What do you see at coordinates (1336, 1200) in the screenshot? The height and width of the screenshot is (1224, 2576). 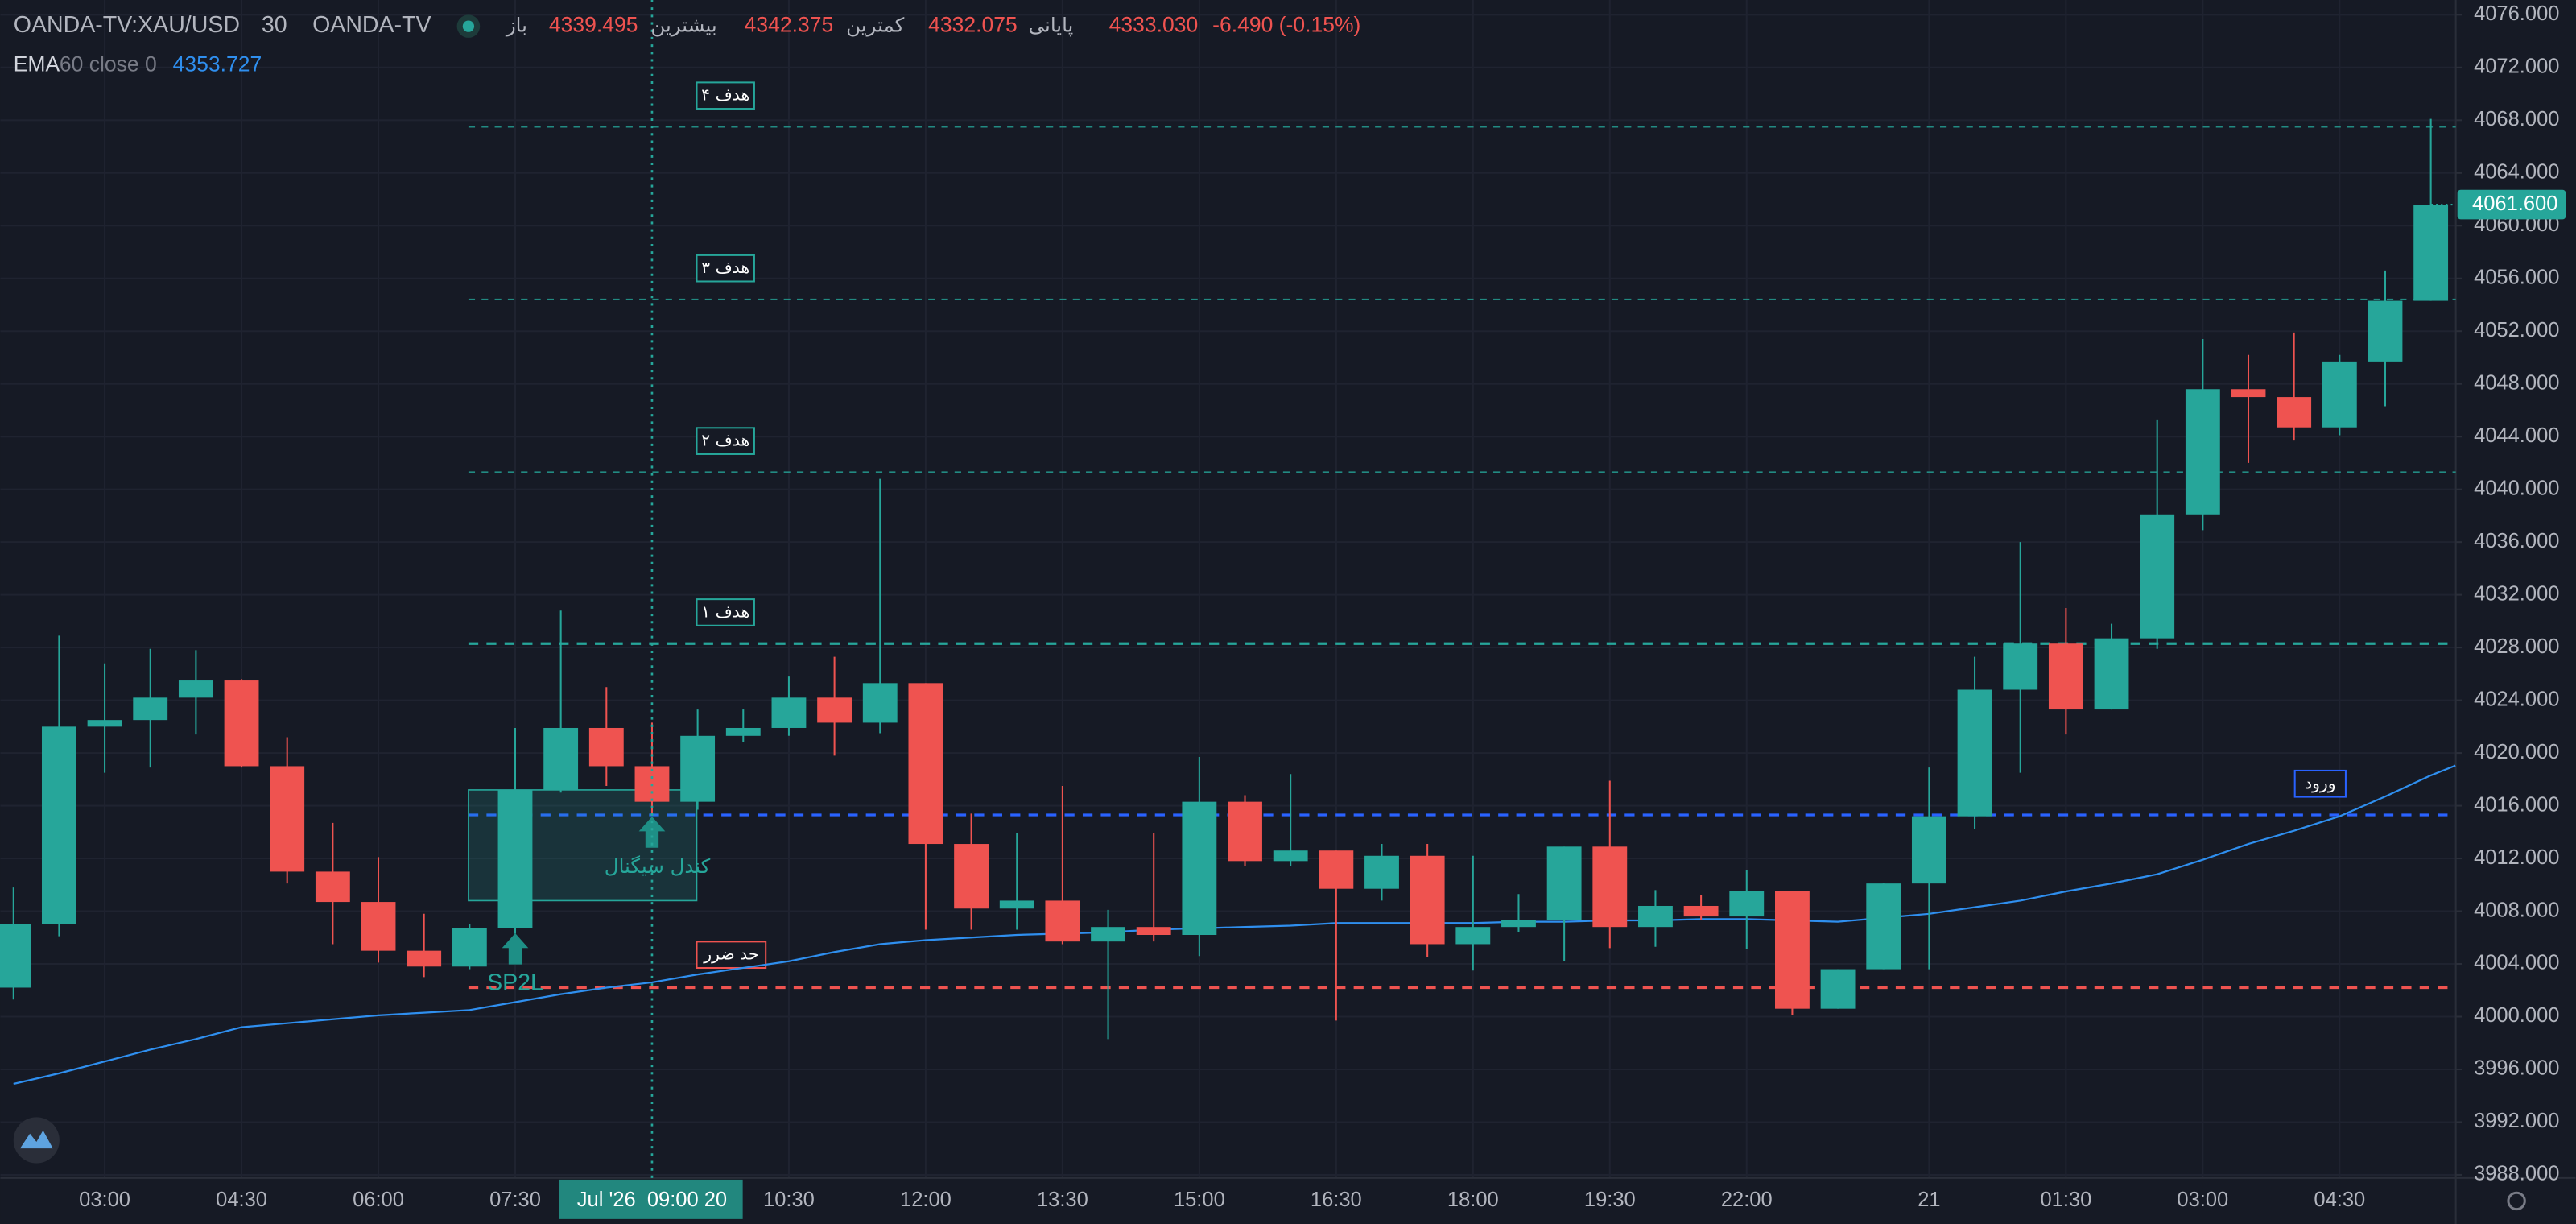 I see `x-tick-label: 16:30` at bounding box center [1336, 1200].